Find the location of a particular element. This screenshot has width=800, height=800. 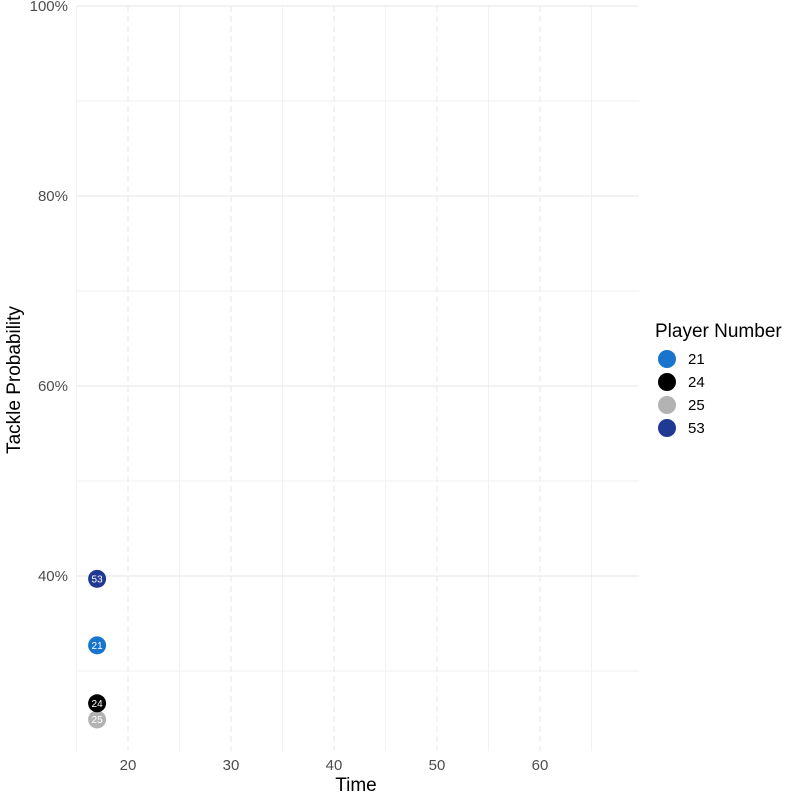

point-player-25: 25 is located at coordinates (97, 719).